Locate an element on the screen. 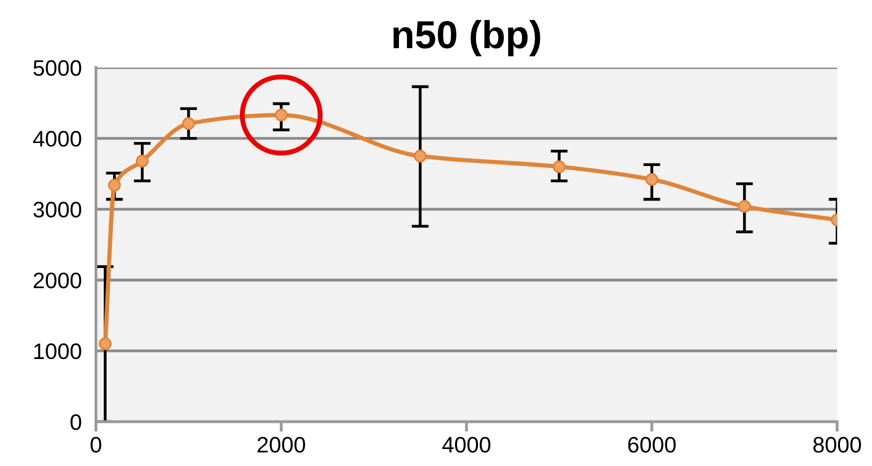 This screenshot has height=466, width=872. x-tick-label: 8000 is located at coordinates (837, 444).